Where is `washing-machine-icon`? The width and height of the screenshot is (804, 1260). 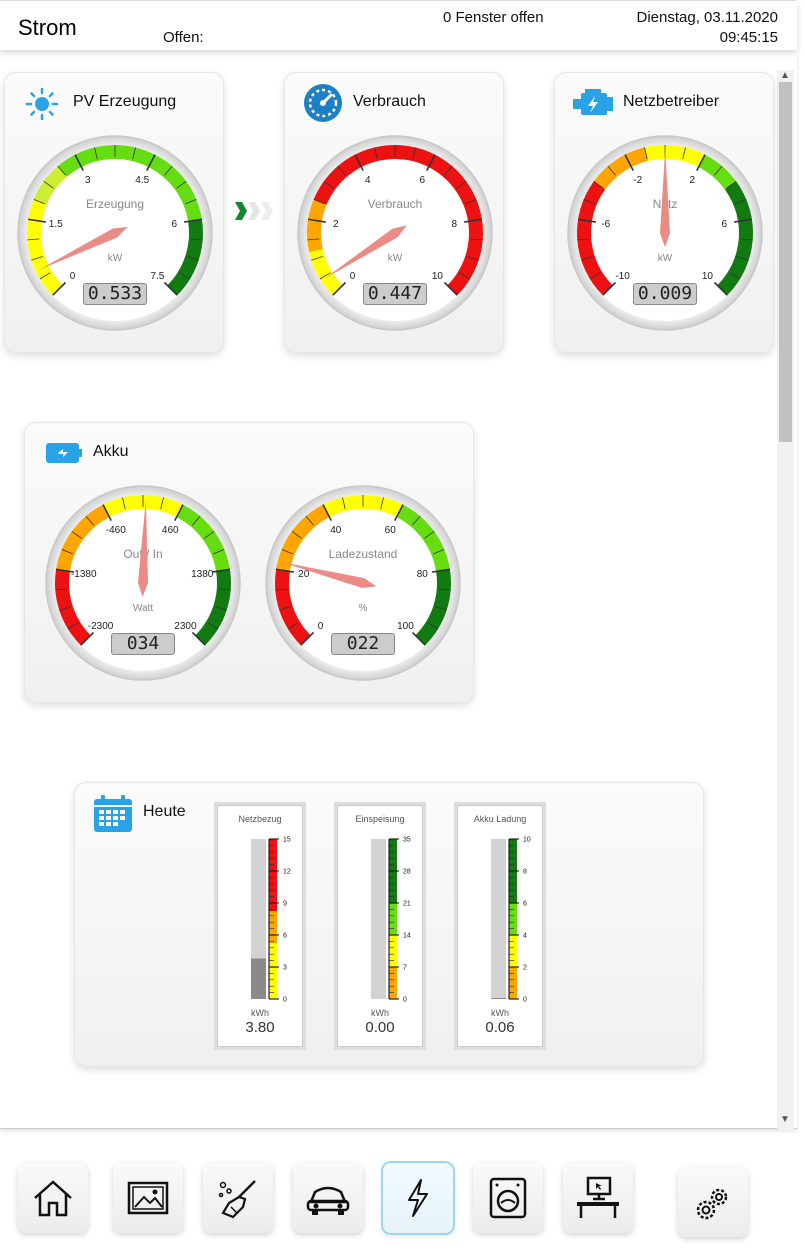
washing-machine-icon is located at coordinates (508, 1198).